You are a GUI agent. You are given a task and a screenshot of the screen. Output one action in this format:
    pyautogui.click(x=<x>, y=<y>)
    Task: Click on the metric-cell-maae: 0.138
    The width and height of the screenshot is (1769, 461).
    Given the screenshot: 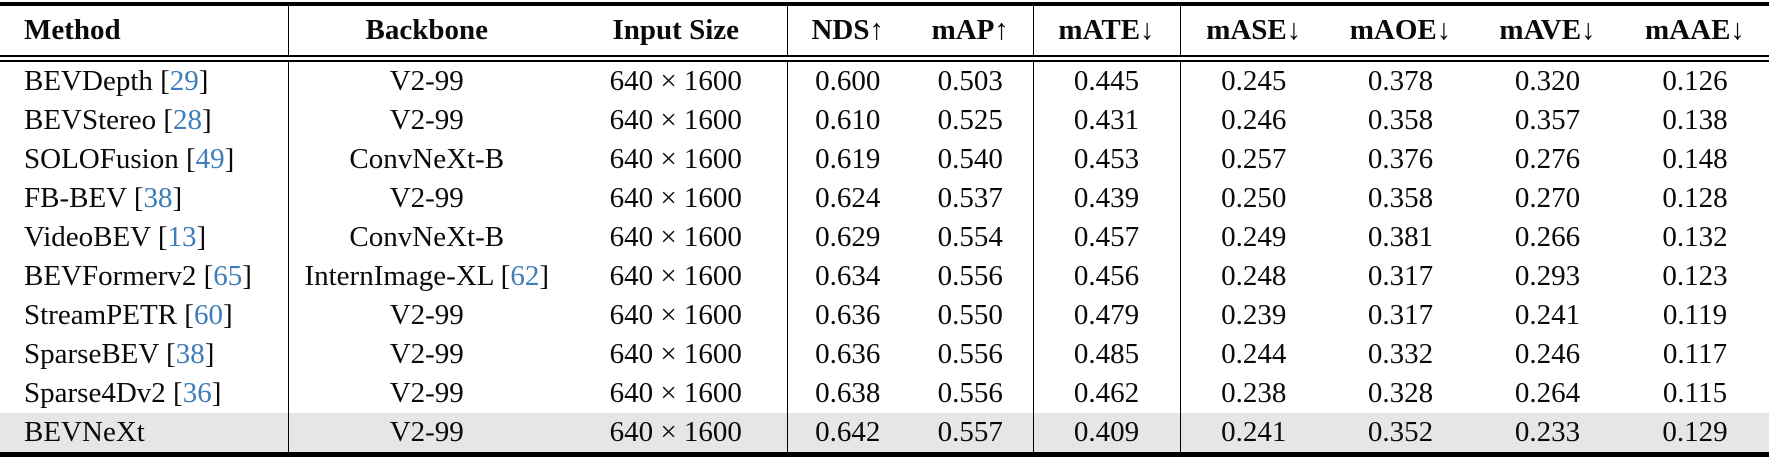 What is the action you would take?
    pyautogui.click(x=1695, y=120)
    